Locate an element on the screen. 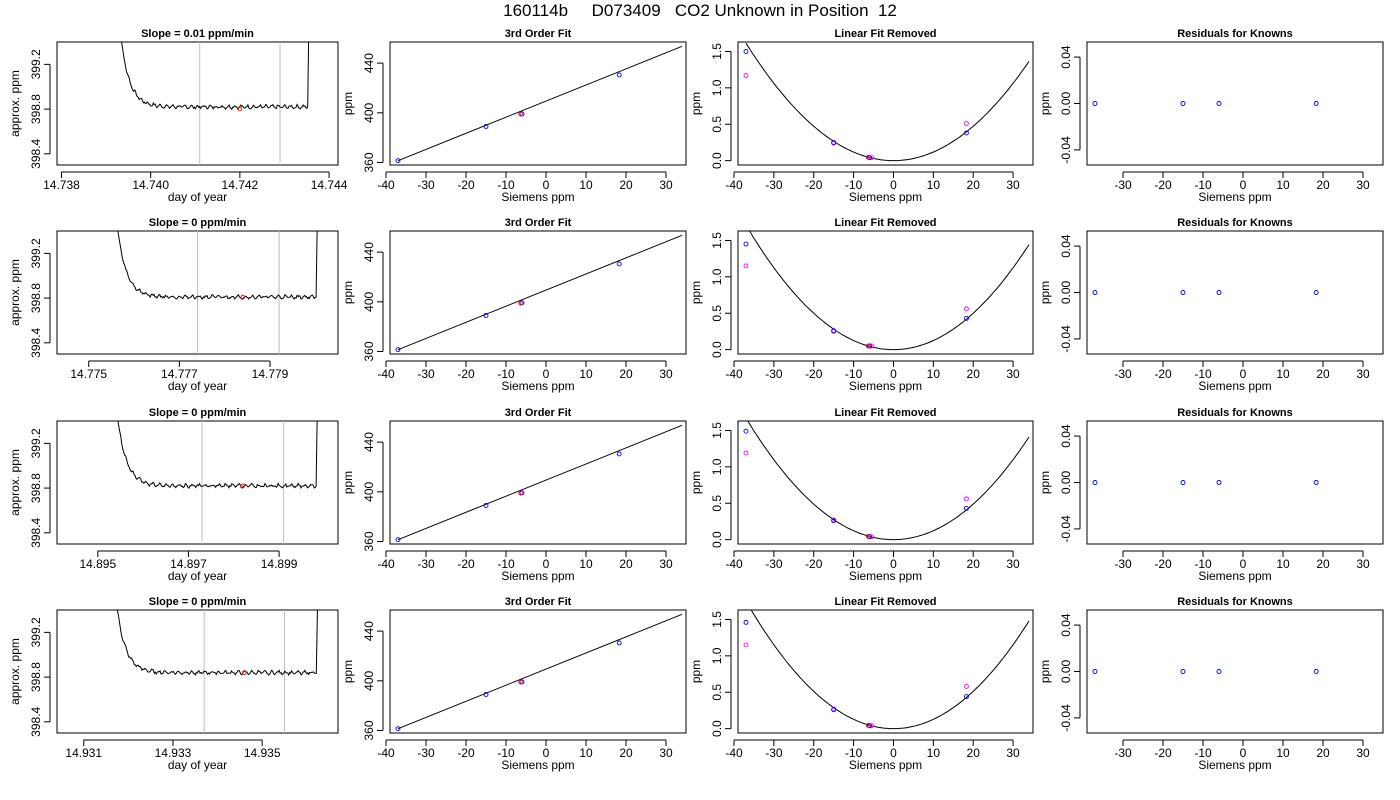  y-tick-label: 440 is located at coordinates (369, 442).